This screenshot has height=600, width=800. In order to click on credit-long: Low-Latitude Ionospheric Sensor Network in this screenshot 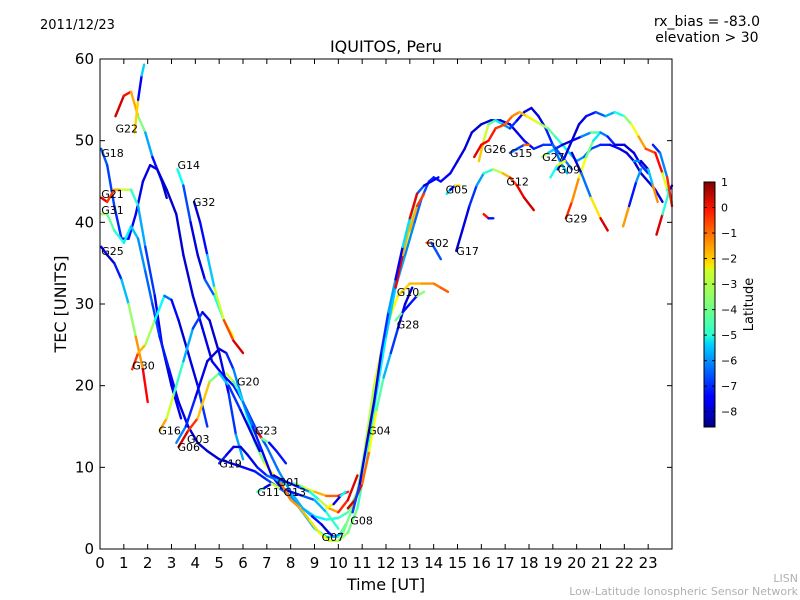, I will do `click(683, 591)`.